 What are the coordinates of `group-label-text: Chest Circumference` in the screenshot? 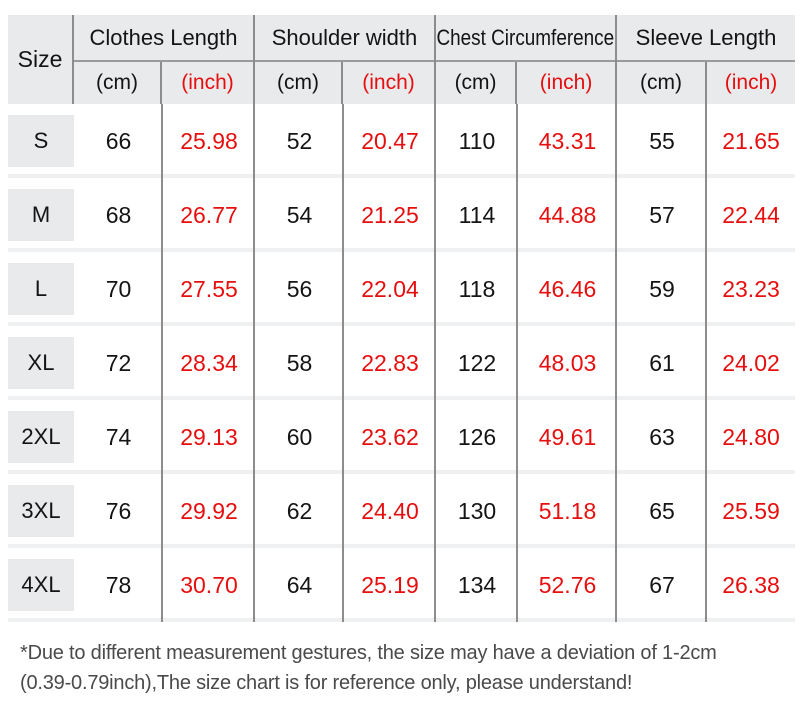 It's located at (525, 37).